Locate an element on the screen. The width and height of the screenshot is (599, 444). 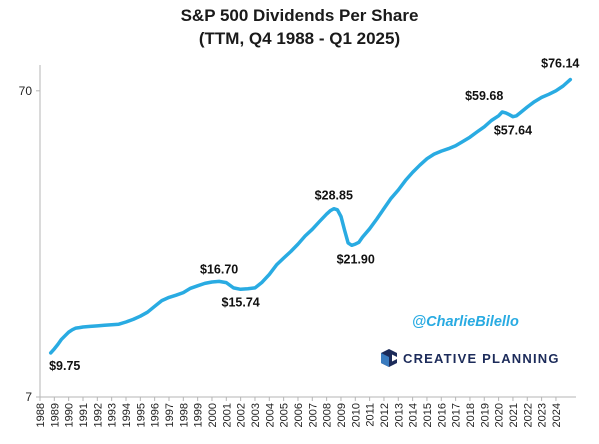
x-tick-label: 2014 is located at coordinates (414, 415).